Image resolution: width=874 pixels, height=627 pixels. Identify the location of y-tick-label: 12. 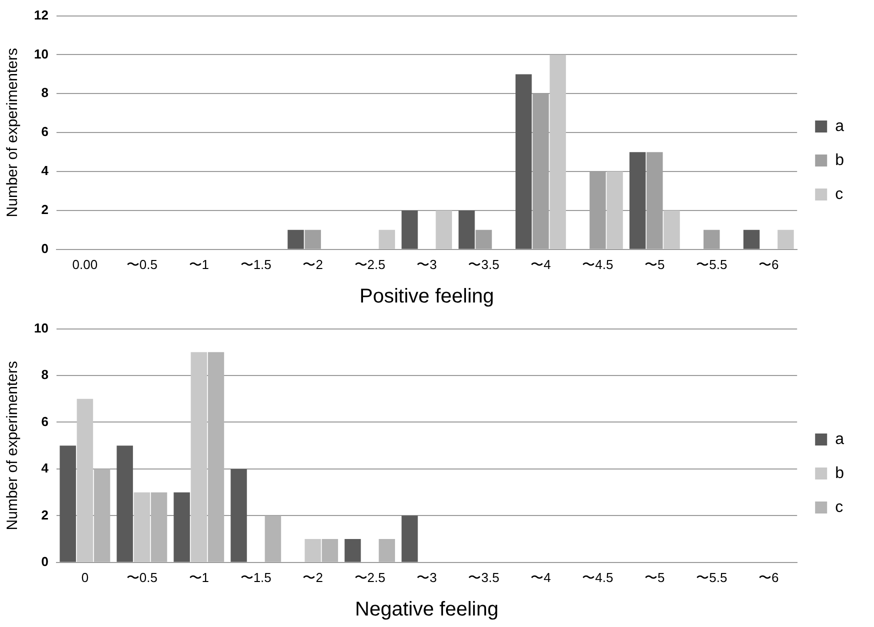
(41, 14).